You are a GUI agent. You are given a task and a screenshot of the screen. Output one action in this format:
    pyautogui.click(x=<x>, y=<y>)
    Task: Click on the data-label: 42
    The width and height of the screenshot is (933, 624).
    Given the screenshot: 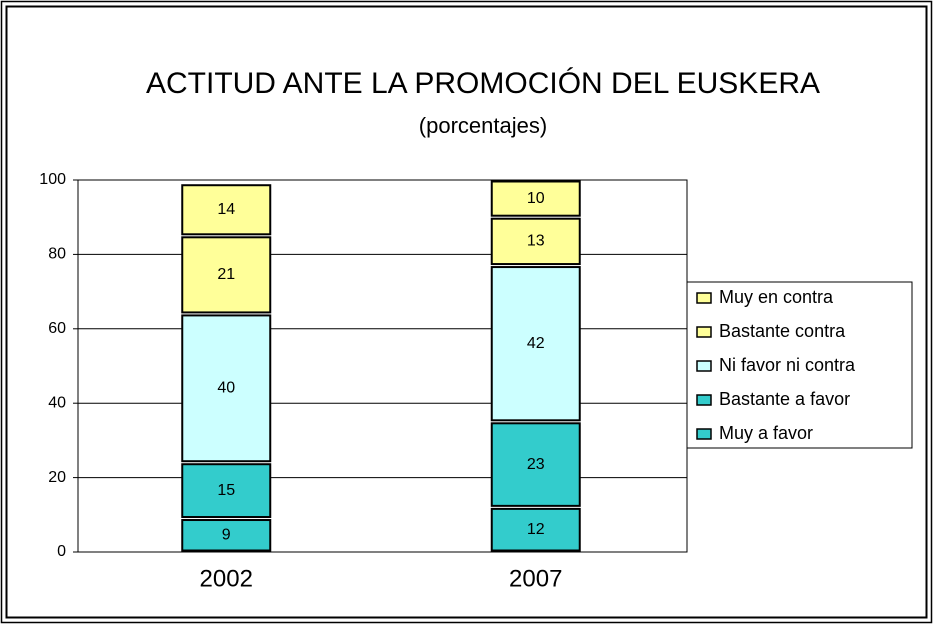 What is the action you would take?
    pyautogui.click(x=536, y=343)
    